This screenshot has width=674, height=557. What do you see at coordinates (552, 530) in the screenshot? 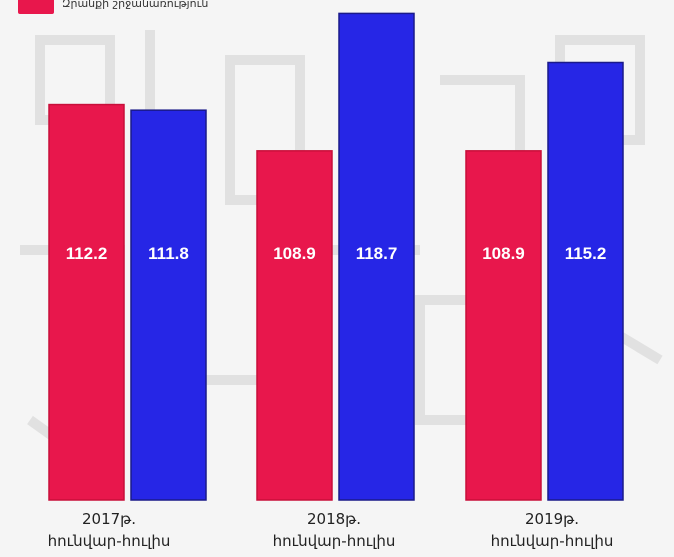
I see `category-label-2019: 2019թ. հունվար-հուլիս` at bounding box center [552, 530].